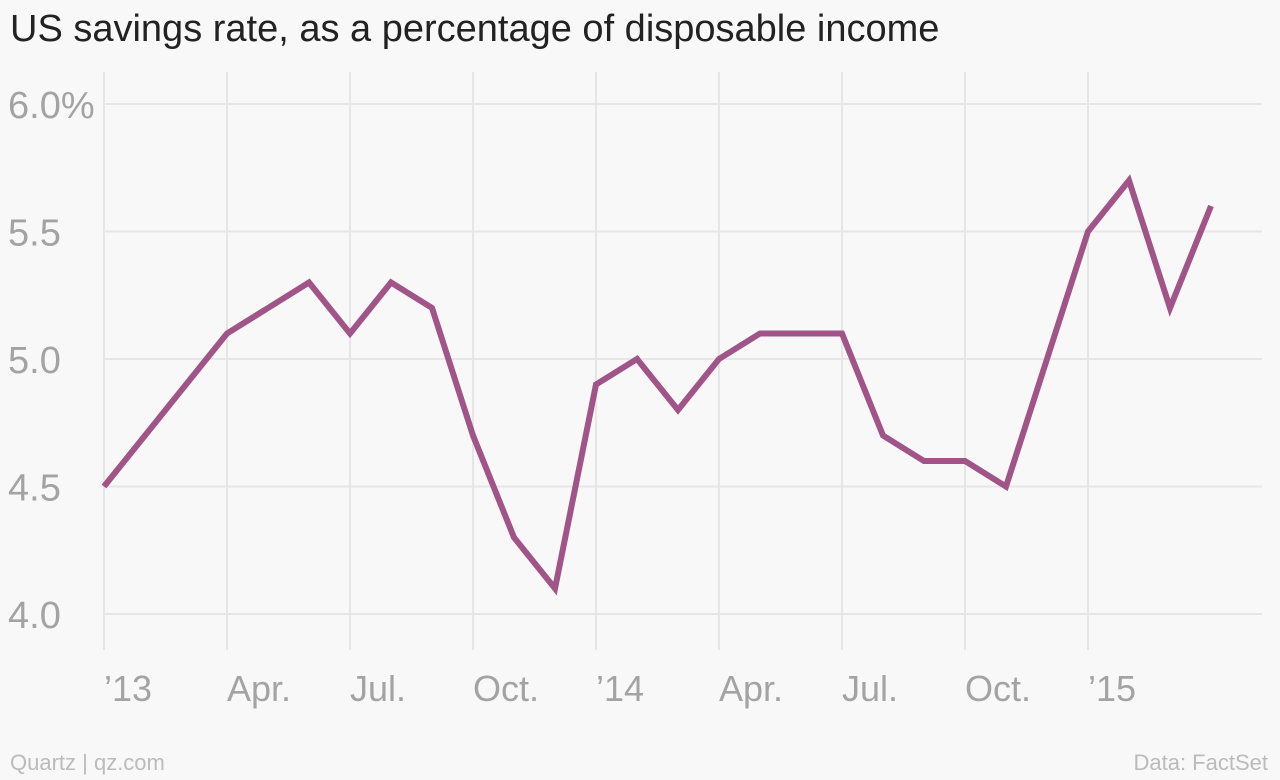 This screenshot has height=780, width=1280. What do you see at coordinates (128, 688) in the screenshot?
I see `x-tick-label: ’13` at bounding box center [128, 688].